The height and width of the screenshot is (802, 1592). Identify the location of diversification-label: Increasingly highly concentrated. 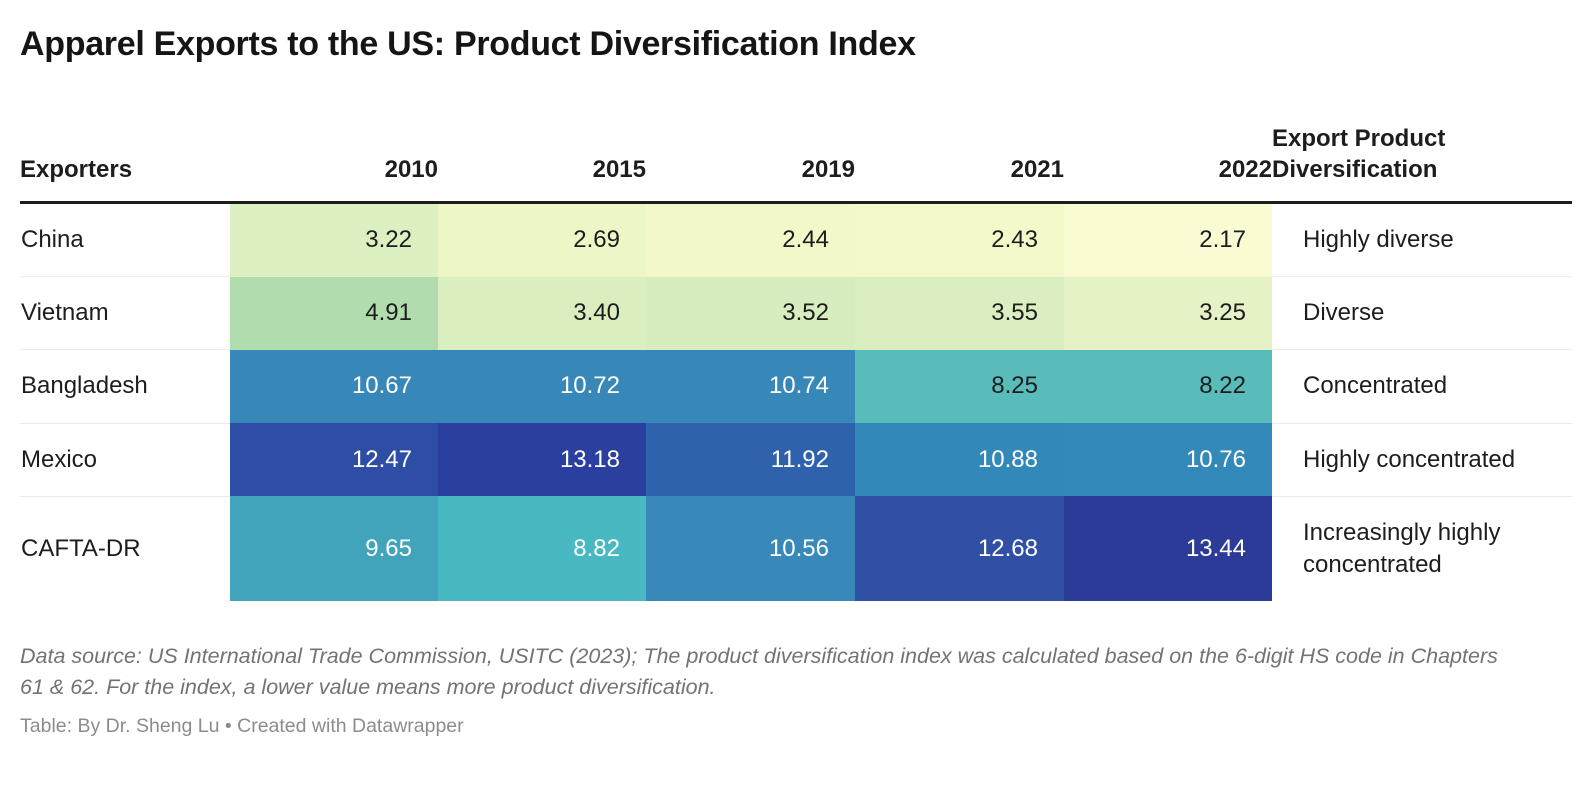
(1402, 548).